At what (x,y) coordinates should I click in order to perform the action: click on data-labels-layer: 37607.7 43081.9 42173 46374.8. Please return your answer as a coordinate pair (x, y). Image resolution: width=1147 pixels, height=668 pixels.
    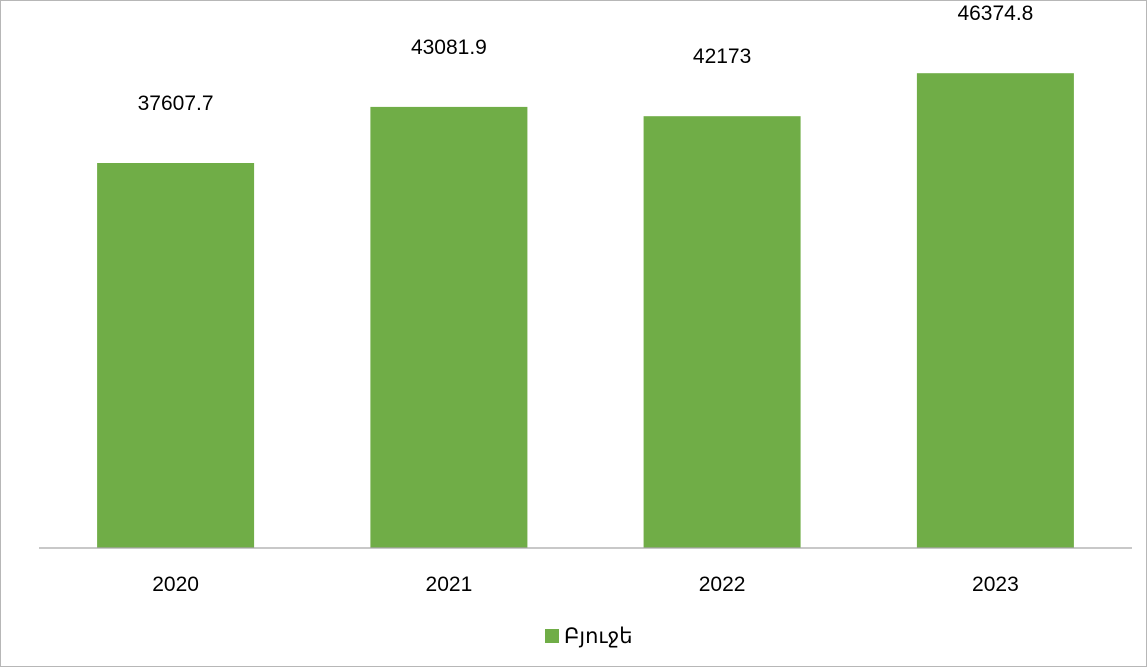
    Looking at the image, I should click on (586, 58).